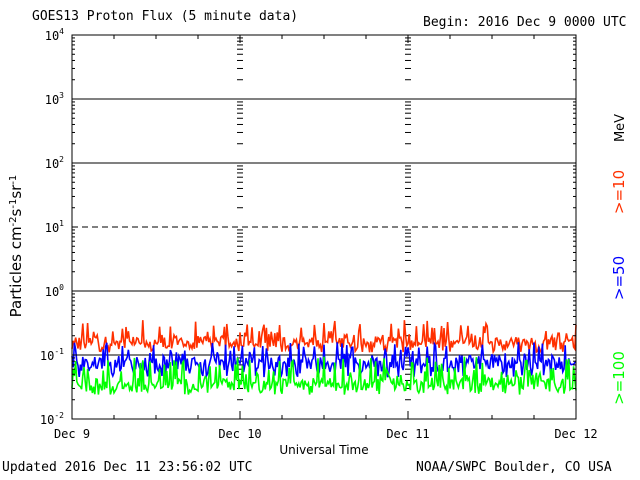 This screenshot has width=640, height=480. Describe the element at coordinates (407, 434) in the screenshot. I see `x-tick-label: Dec 11` at that location.